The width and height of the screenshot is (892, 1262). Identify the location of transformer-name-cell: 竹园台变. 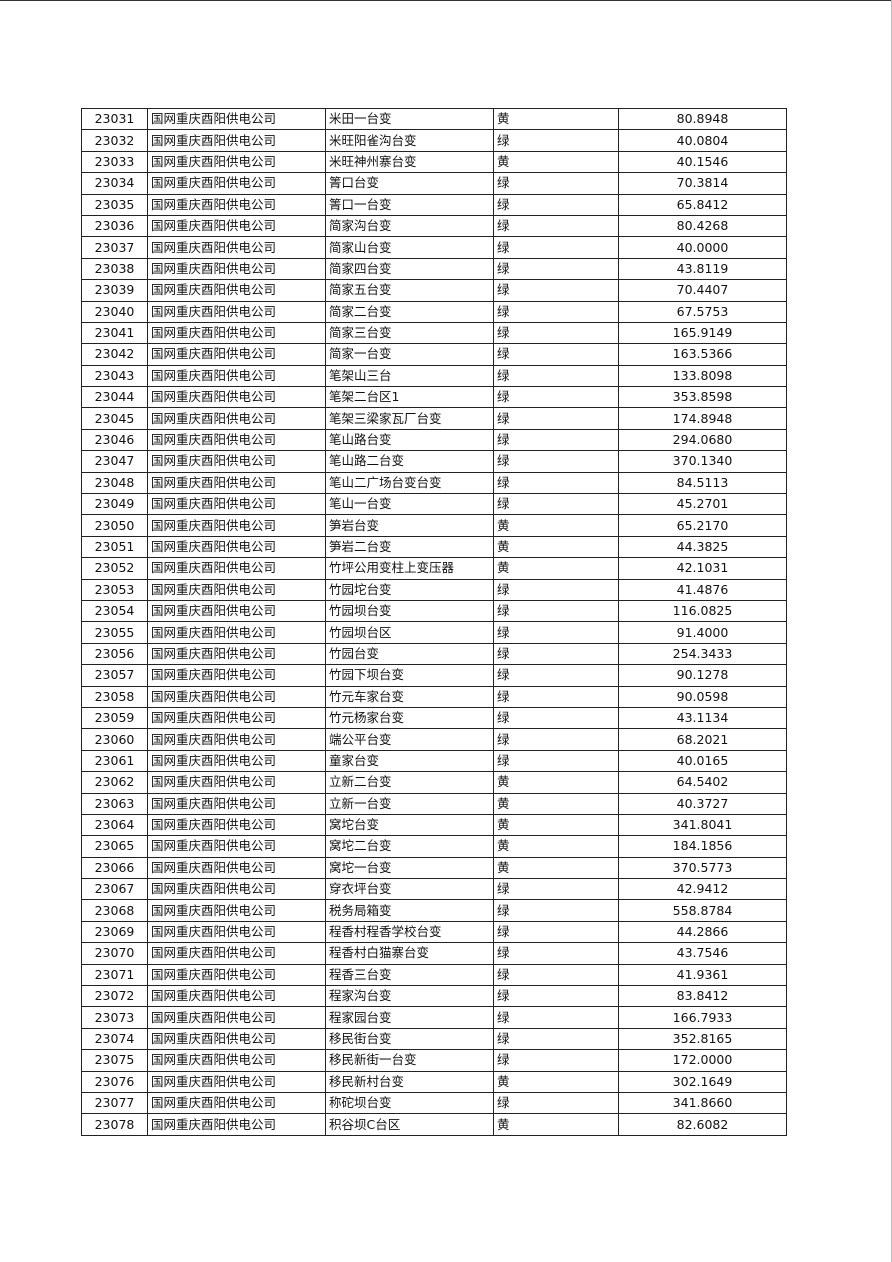
(409, 654).